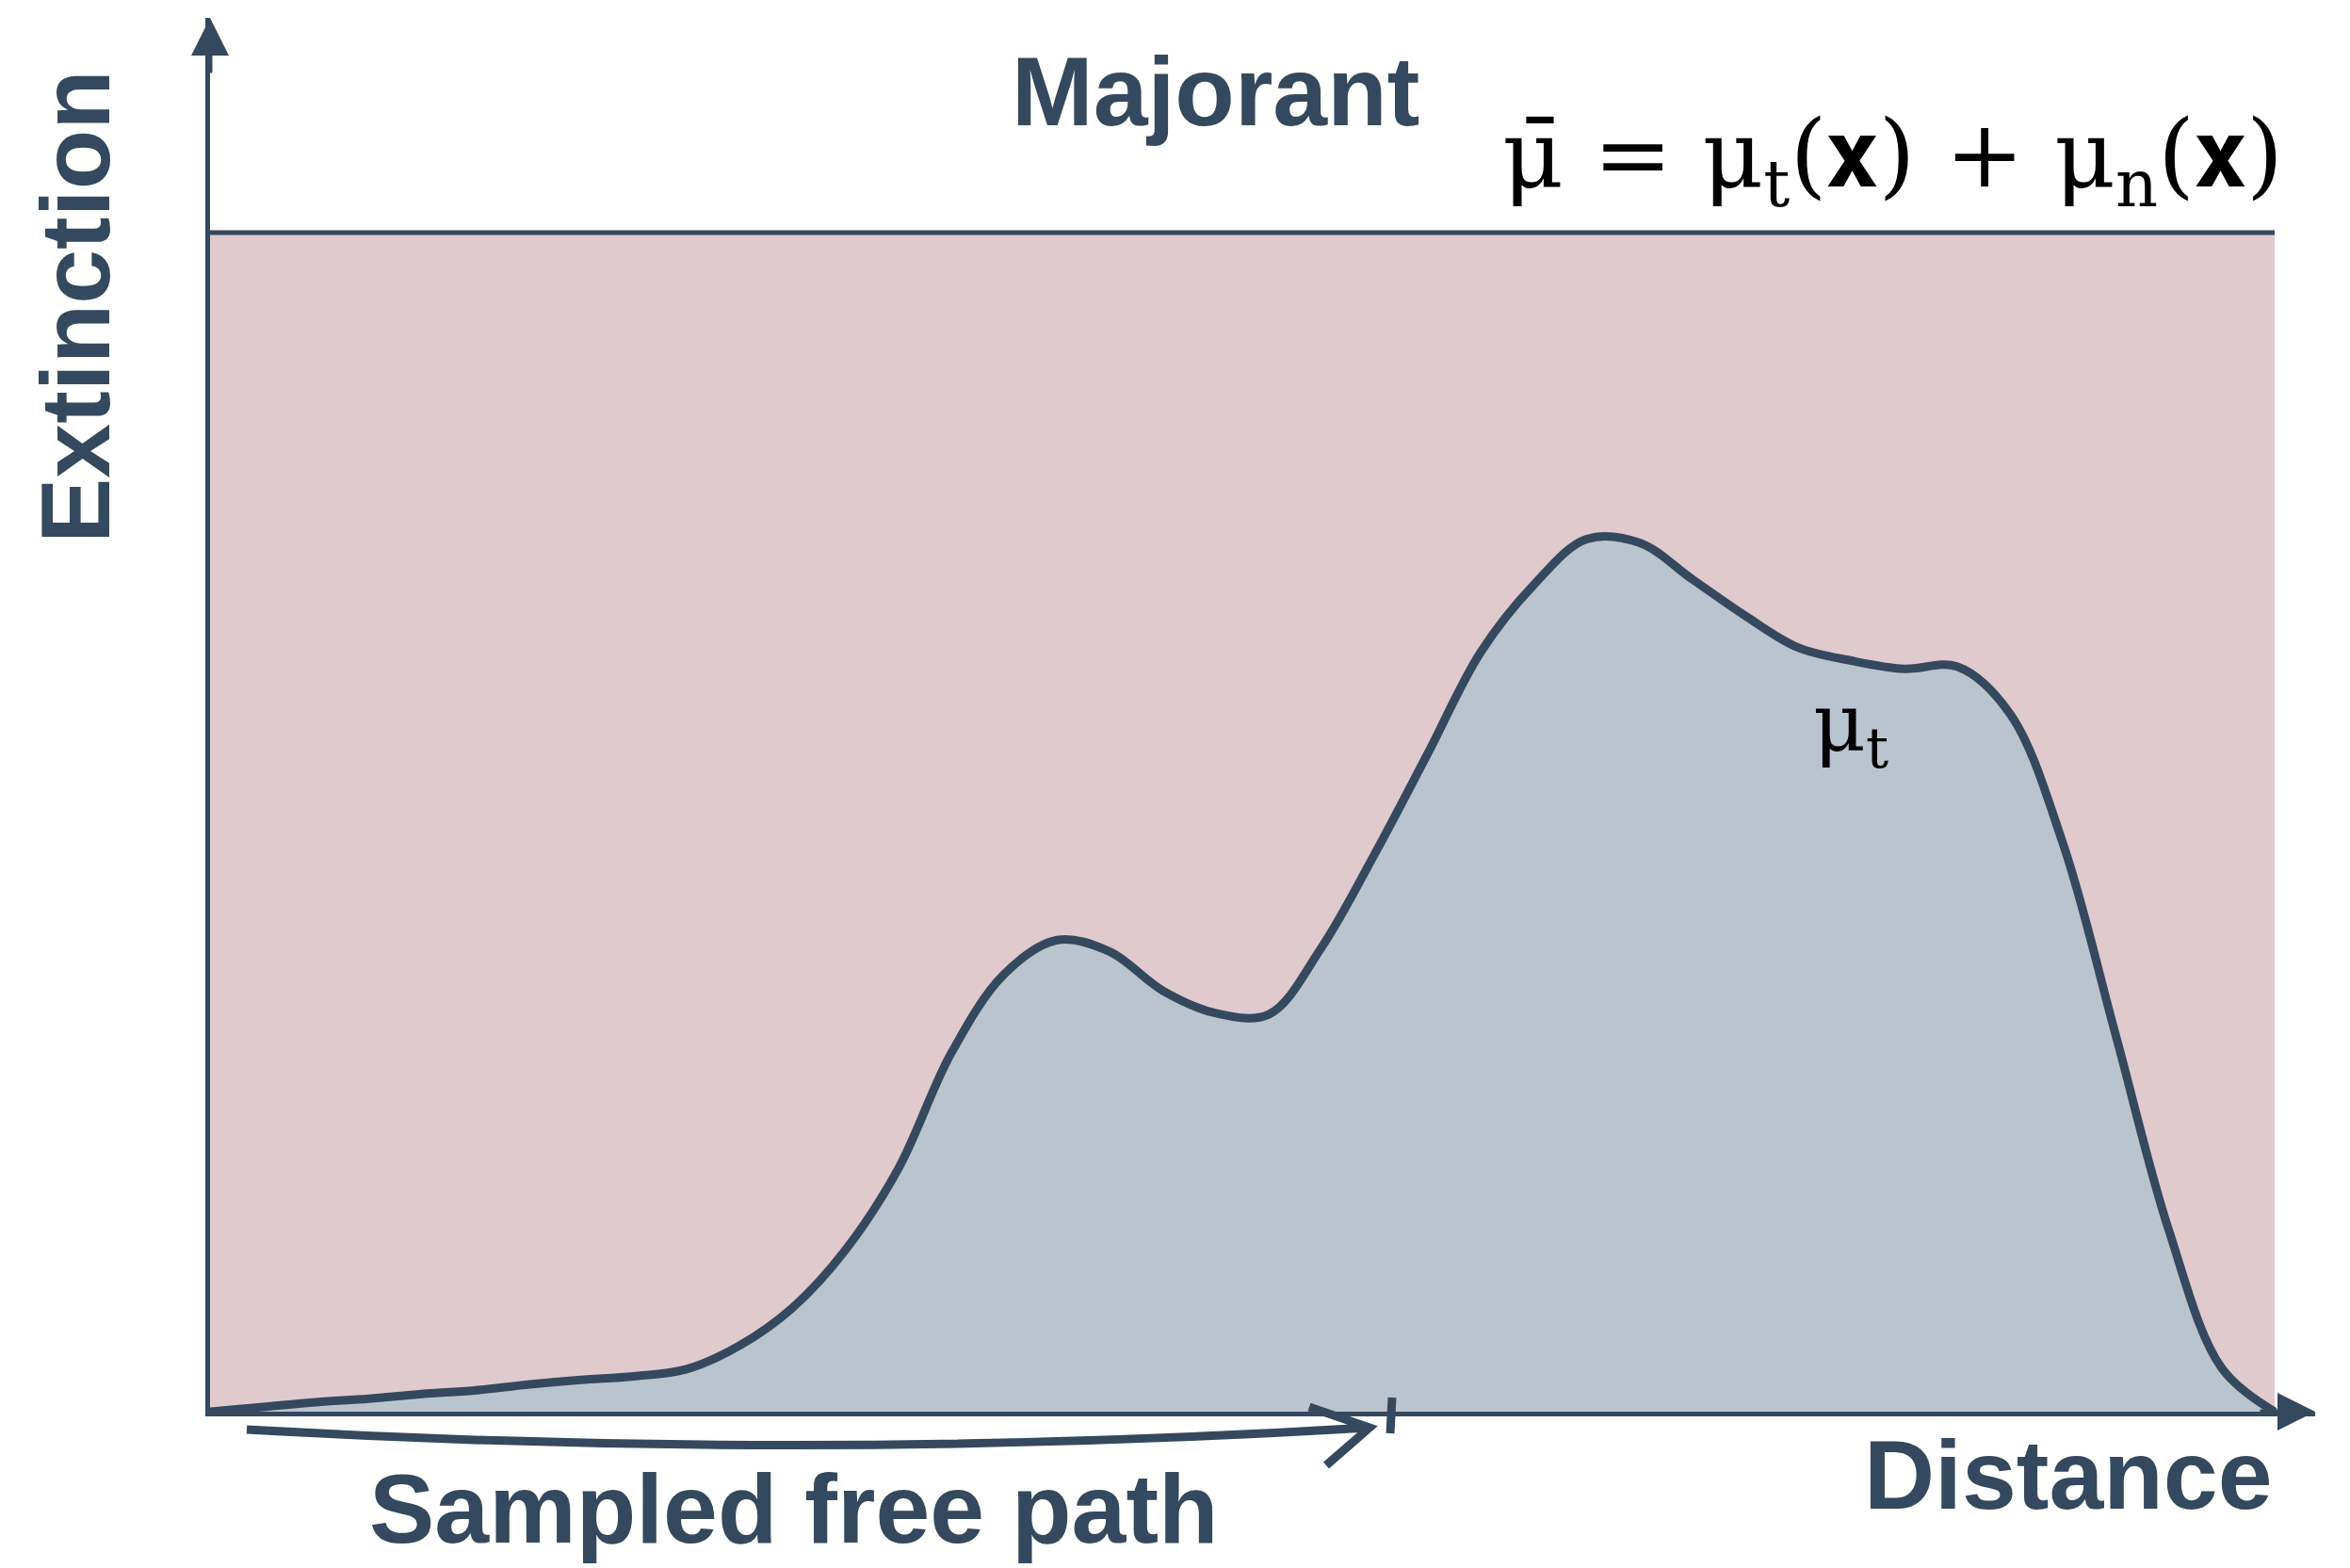  Describe the element at coordinates (794, 1508) in the screenshot. I see `text: Sampled free path` at that location.